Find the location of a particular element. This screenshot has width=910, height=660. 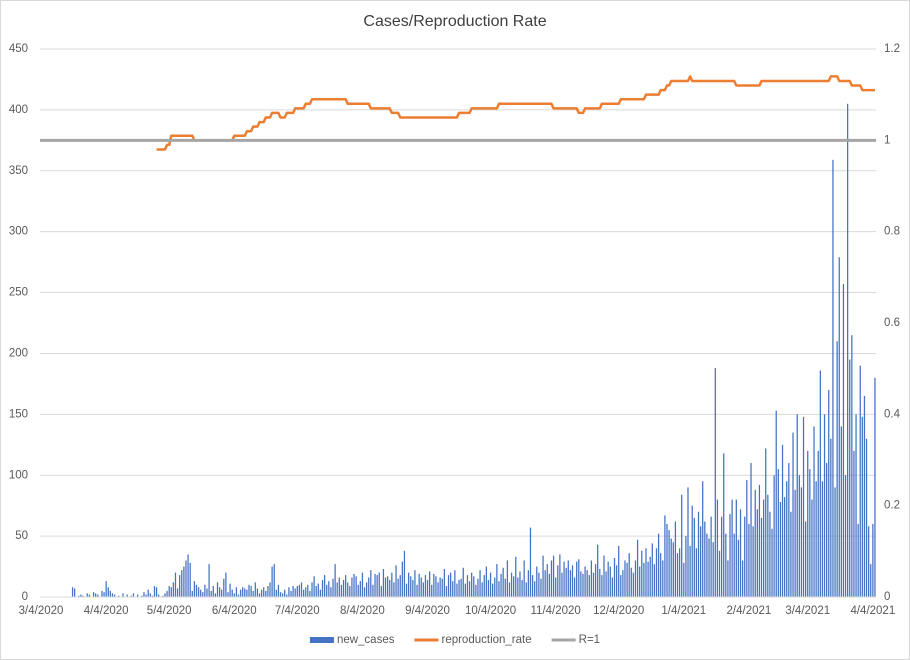

x-tick-label: 6/4/2020 is located at coordinates (234, 611).